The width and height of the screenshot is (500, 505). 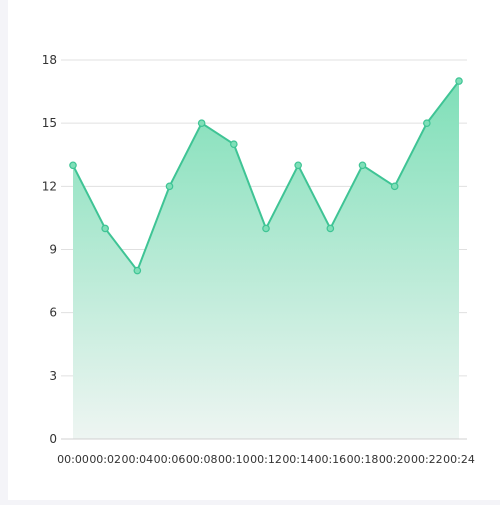 I want to click on y-tick-label: 6, so click(x=53, y=313).